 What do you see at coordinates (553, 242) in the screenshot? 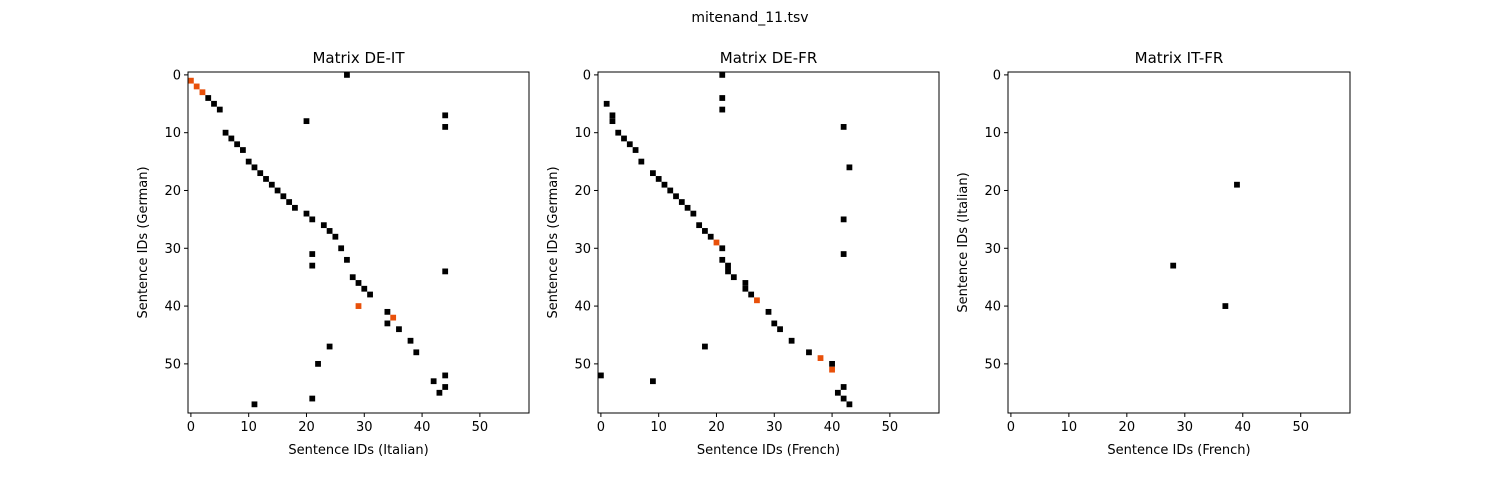
I see `y-axis-label: Sentence IDs (German)` at bounding box center [553, 242].